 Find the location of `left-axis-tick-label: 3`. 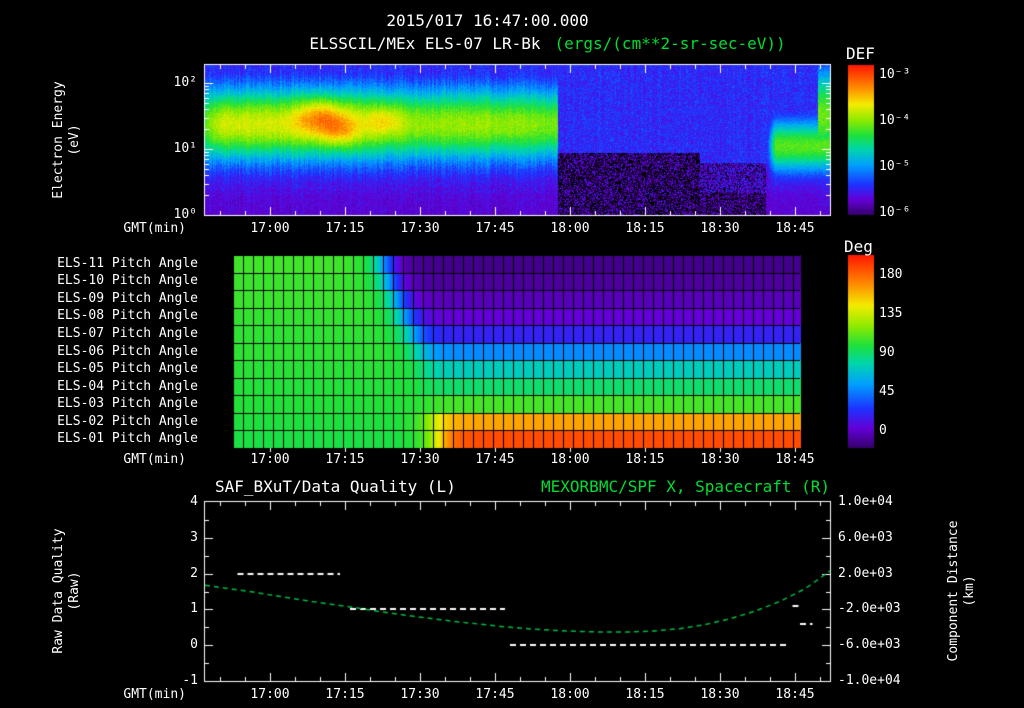

left-axis-tick-label: 3 is located at coordinates (194, 537).